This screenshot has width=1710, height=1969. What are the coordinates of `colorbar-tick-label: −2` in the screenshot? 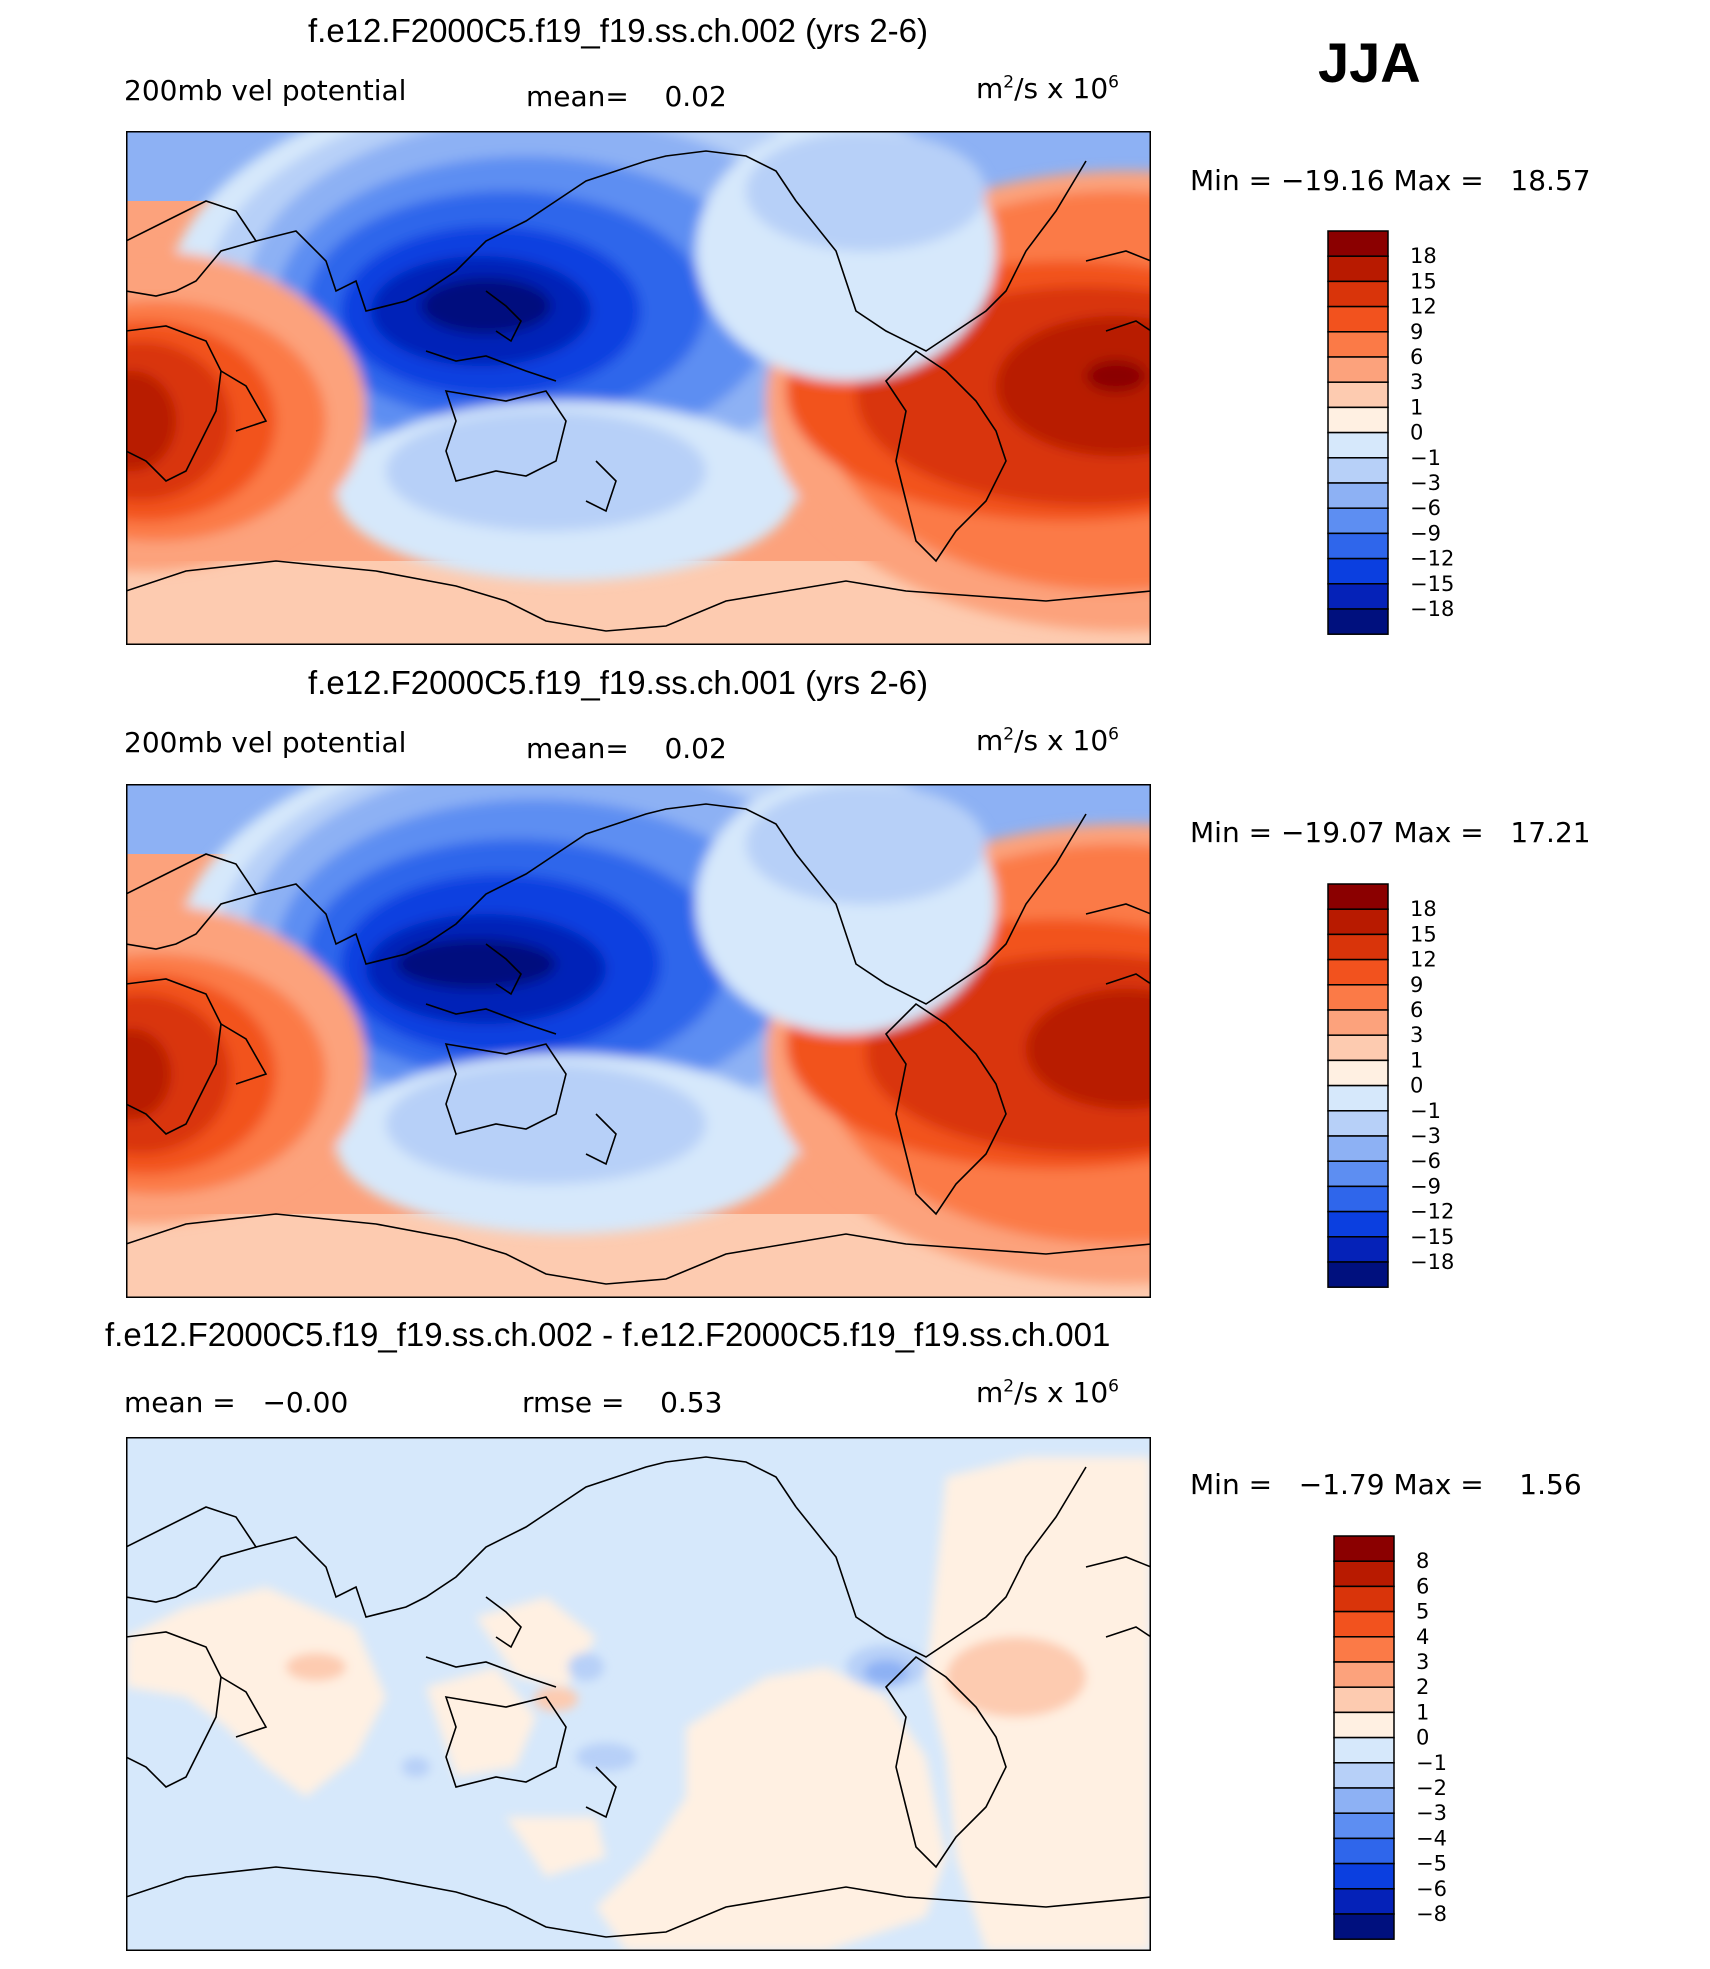 It's located at (1431, 1788).